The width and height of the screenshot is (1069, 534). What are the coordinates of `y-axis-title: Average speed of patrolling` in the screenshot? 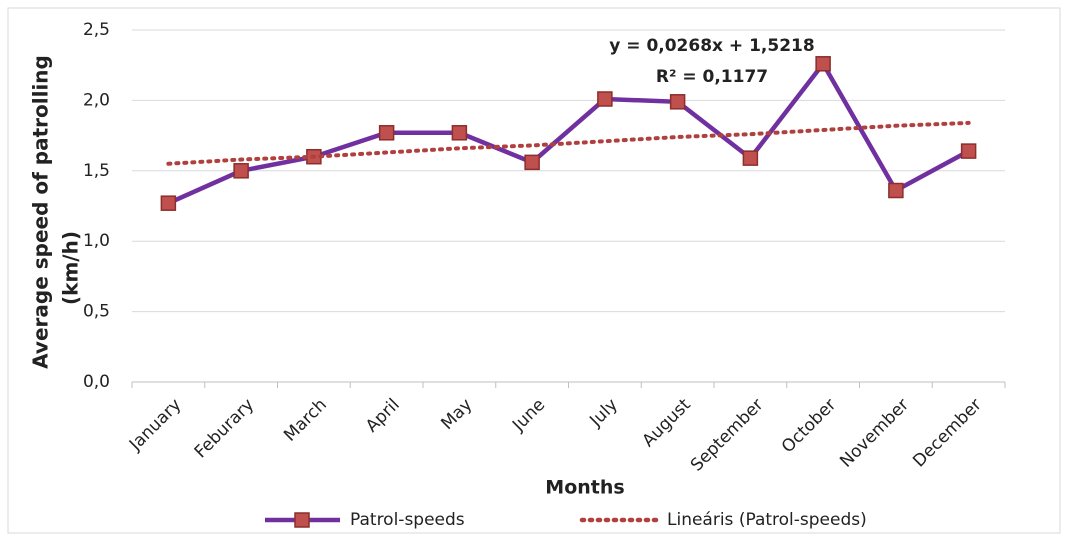 It's located at (41, 212).